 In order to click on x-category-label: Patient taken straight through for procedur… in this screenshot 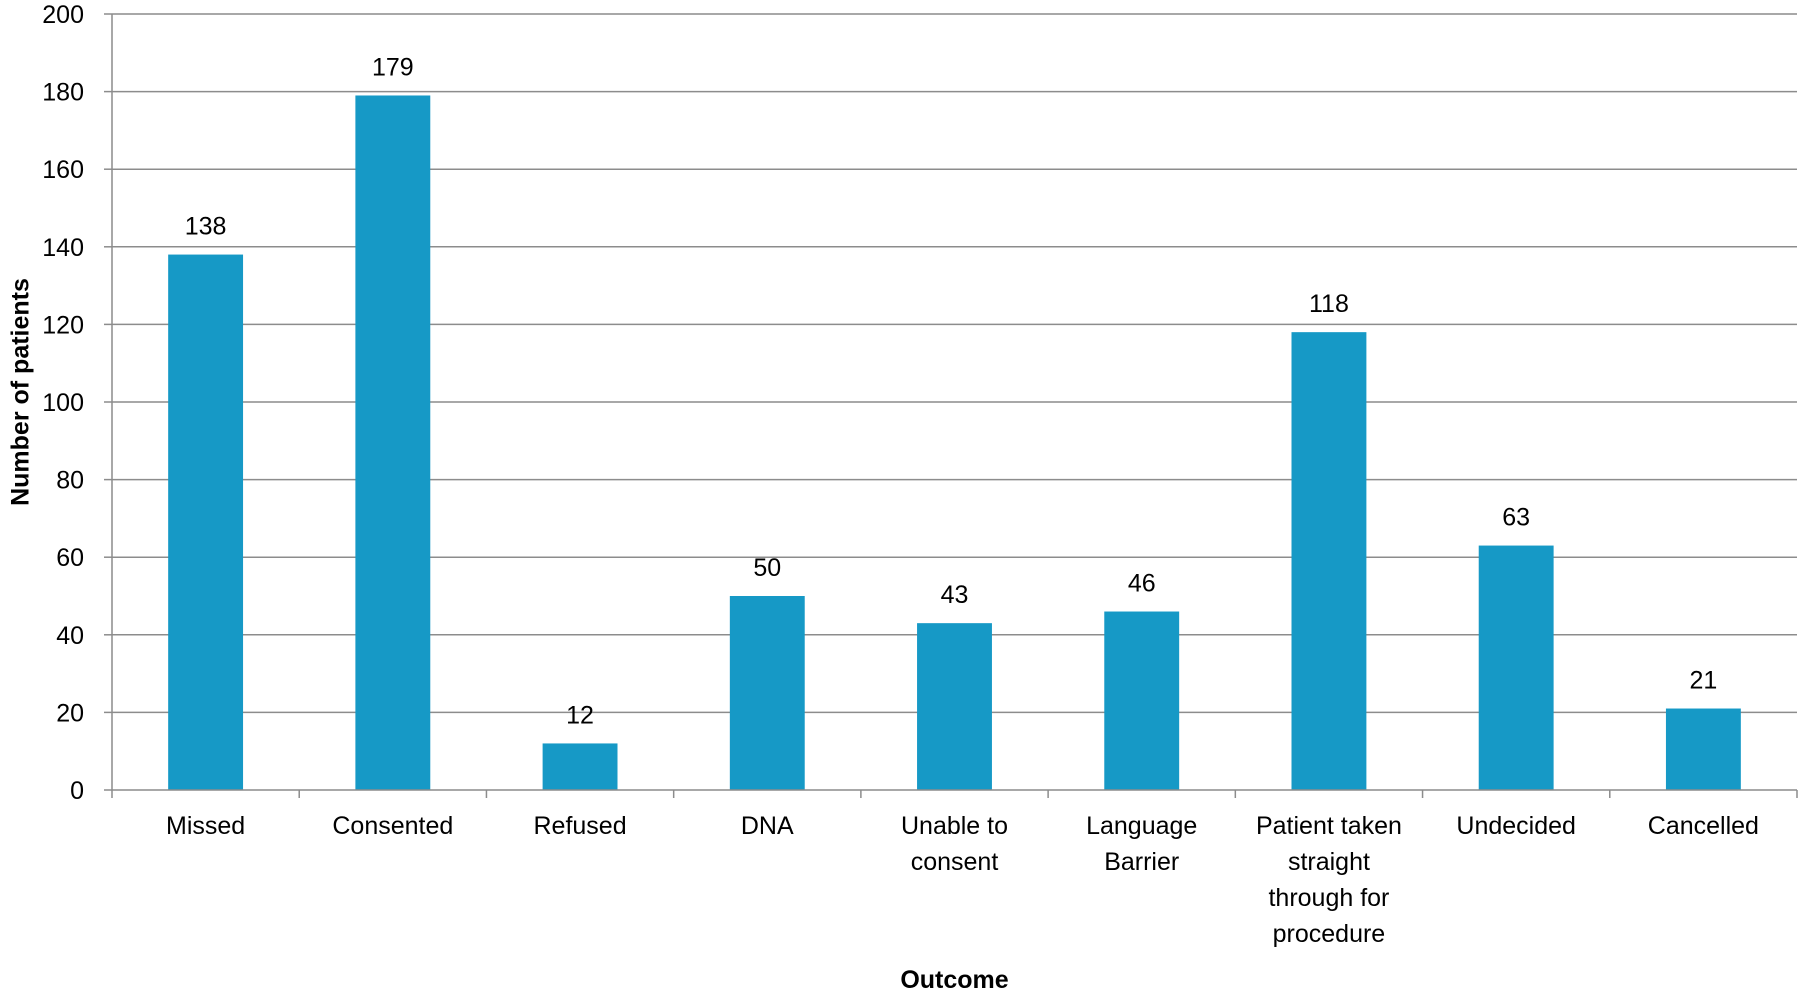, I will do `click(1329, 880)`.